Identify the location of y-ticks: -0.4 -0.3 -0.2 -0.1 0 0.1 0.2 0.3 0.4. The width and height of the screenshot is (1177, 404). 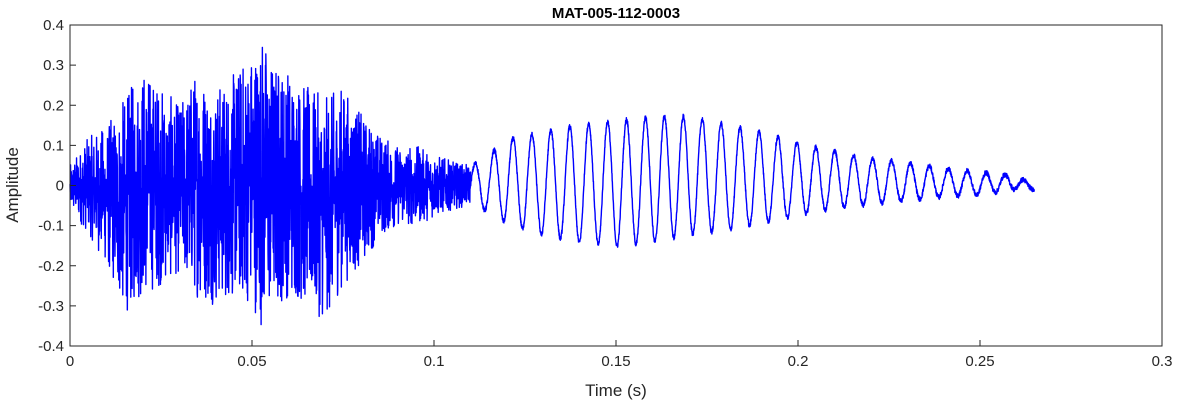
(57, 186).